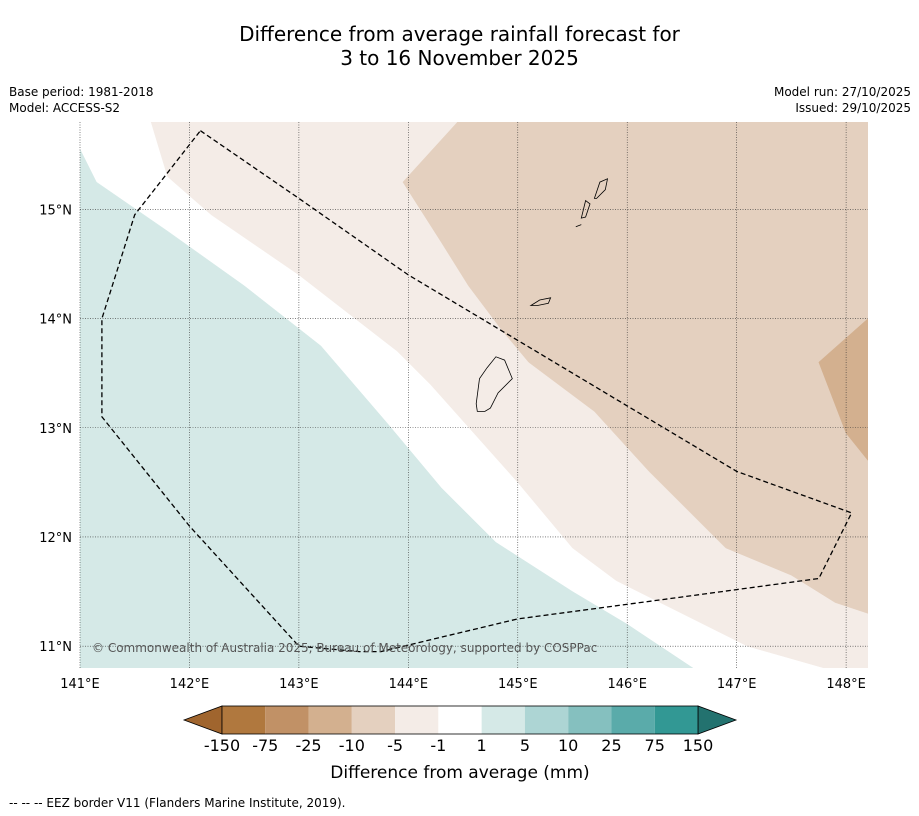 The image size is (919, 816). What do you see at coordinates (222, 745) in the screenshot?
I see `colorbar-tick-label: -150` at bounding box center [222, 745].